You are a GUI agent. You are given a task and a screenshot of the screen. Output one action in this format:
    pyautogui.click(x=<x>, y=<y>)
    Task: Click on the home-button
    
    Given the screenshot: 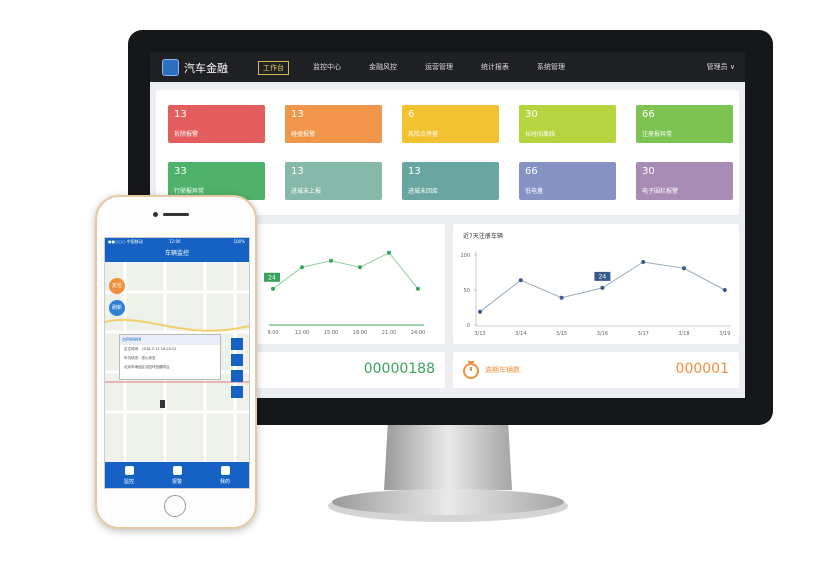 What is the action you would take?
    pyautogui.click(x=175, y=506)
    